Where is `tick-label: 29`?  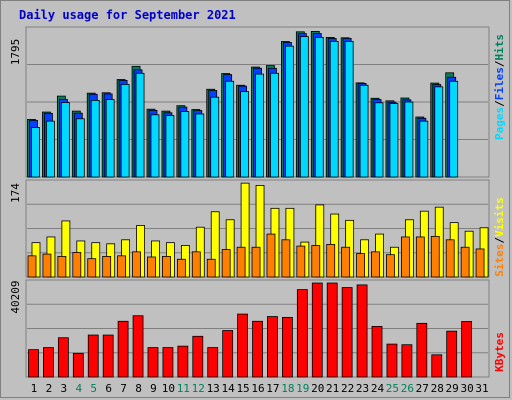 tick-label: 29 is located at coordinates (452, 388).